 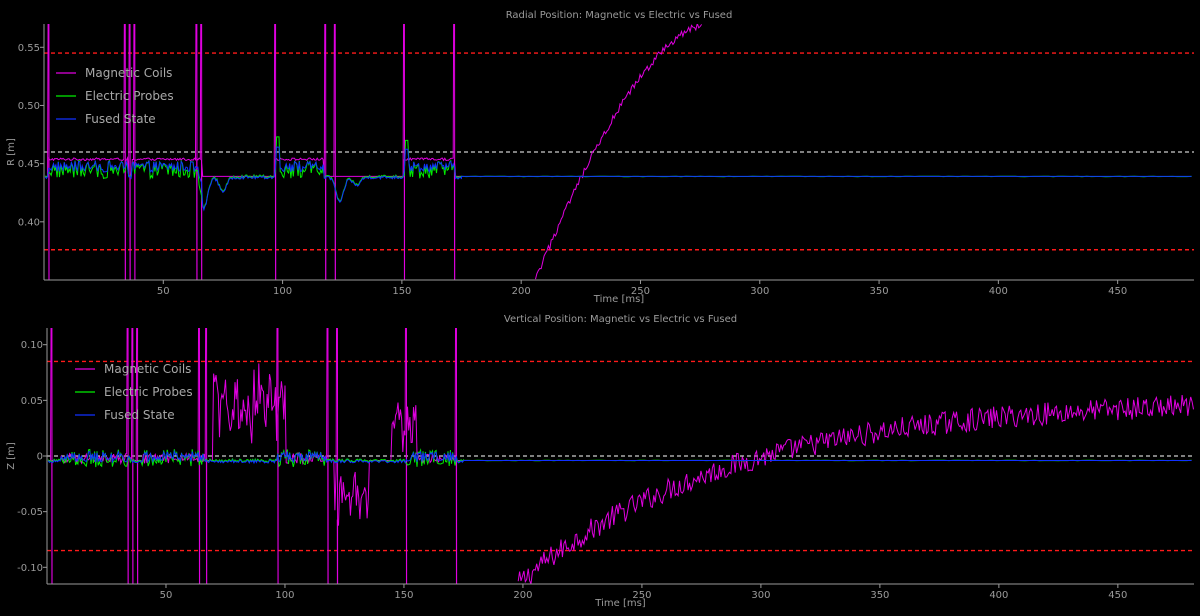 I want to click on y-tick-label: 0.55, so click(x=29, y=48).